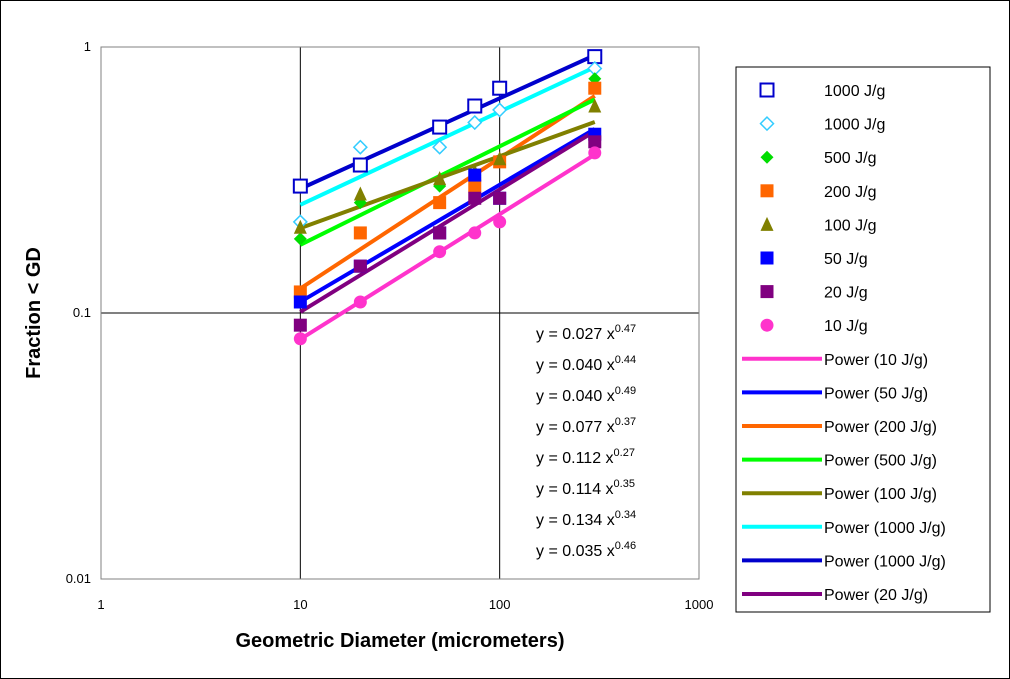 This screenshot has width=1010, height=679. What do you see at coordinates (846, 326) in the screenshot?
I see `legend-label: 10 J/g` at bounding box center [846, 326].